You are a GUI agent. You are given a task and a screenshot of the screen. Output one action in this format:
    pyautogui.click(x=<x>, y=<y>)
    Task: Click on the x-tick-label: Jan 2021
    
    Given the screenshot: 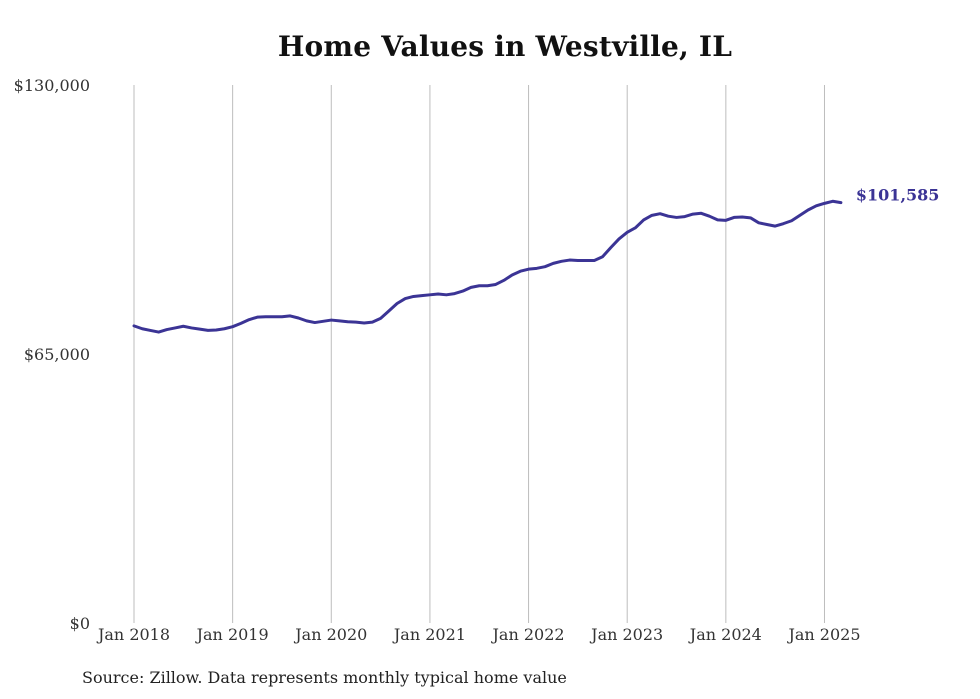 What is the action you would take?
    pyautogui.click(x=429, y=634)
    